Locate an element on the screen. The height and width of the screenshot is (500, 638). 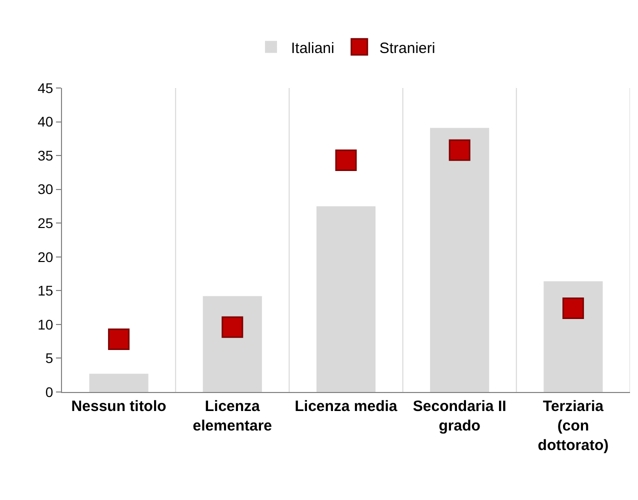
y-tick-label: 40 is located at coordinates (46, 122).